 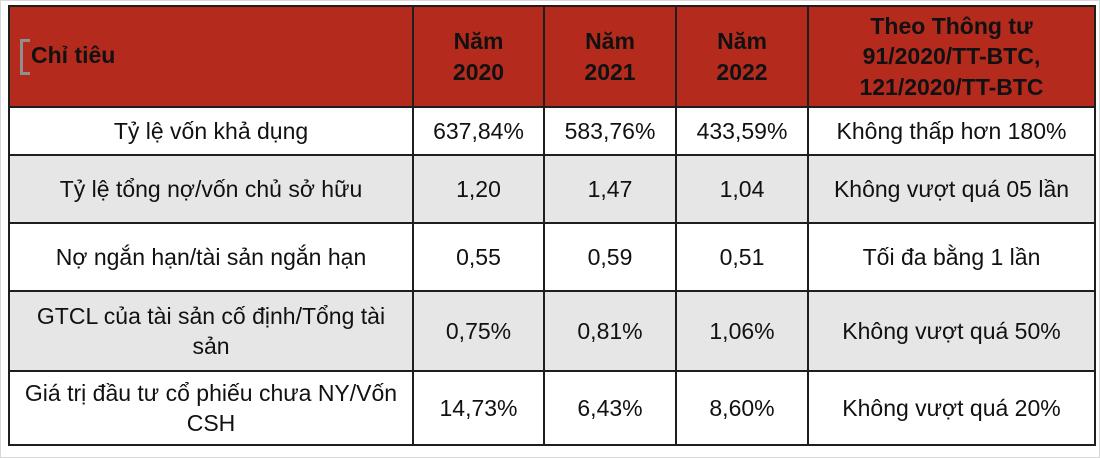 I want to click on value-cell: 14,73%, so click(x=478, y=408).